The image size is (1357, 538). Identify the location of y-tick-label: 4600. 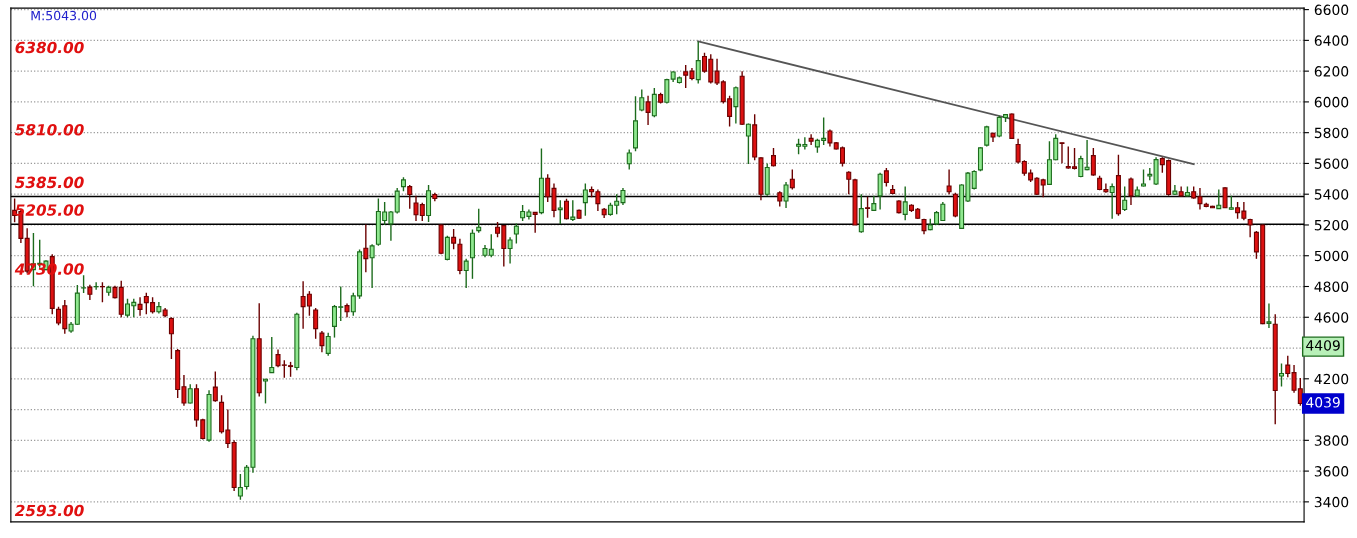
(1331, 317).